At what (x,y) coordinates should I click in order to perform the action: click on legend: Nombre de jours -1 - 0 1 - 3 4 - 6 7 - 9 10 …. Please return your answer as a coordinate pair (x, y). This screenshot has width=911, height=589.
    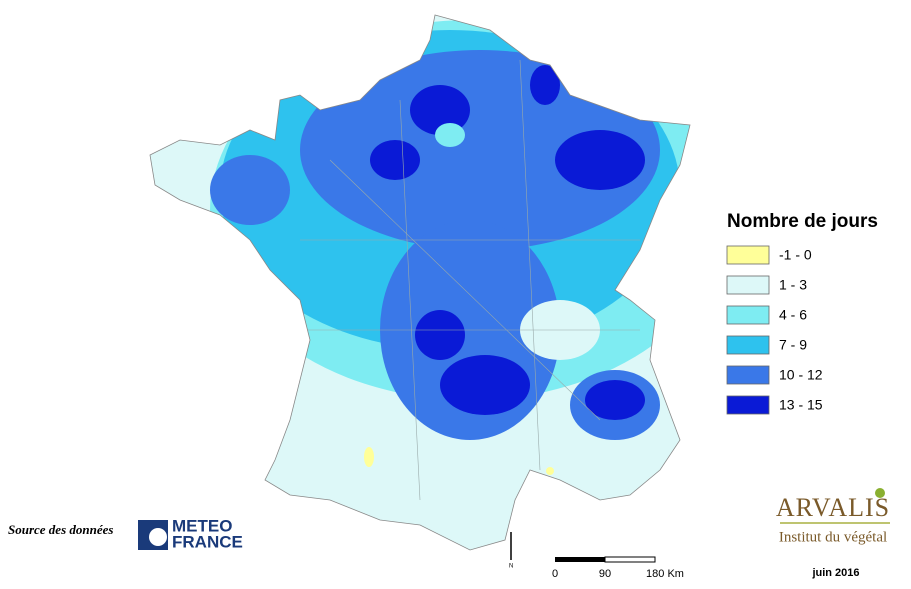
    Looking at the image, I should click on (802, 313).